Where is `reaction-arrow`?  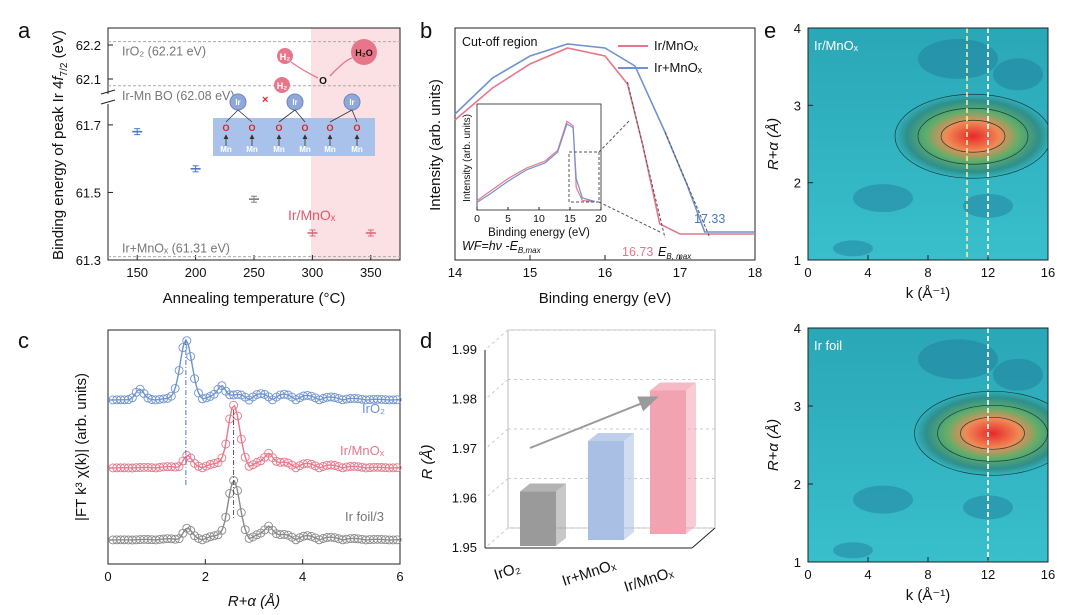
reaction-arrow is located at coordinates (341, 67).